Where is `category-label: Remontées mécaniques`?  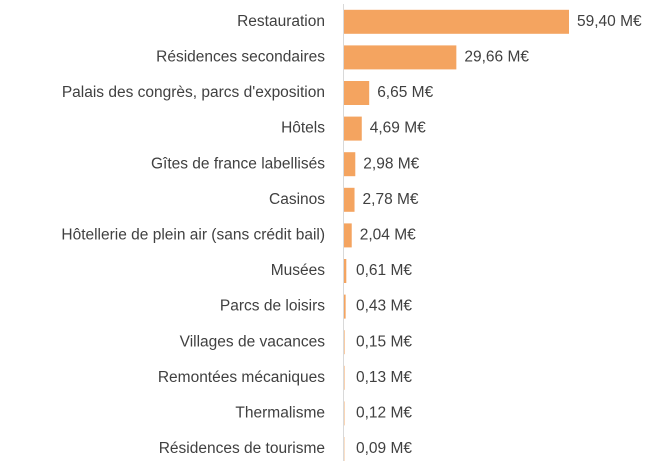 category-label: Remontées mécaniques is located at coordinates (241, 377).